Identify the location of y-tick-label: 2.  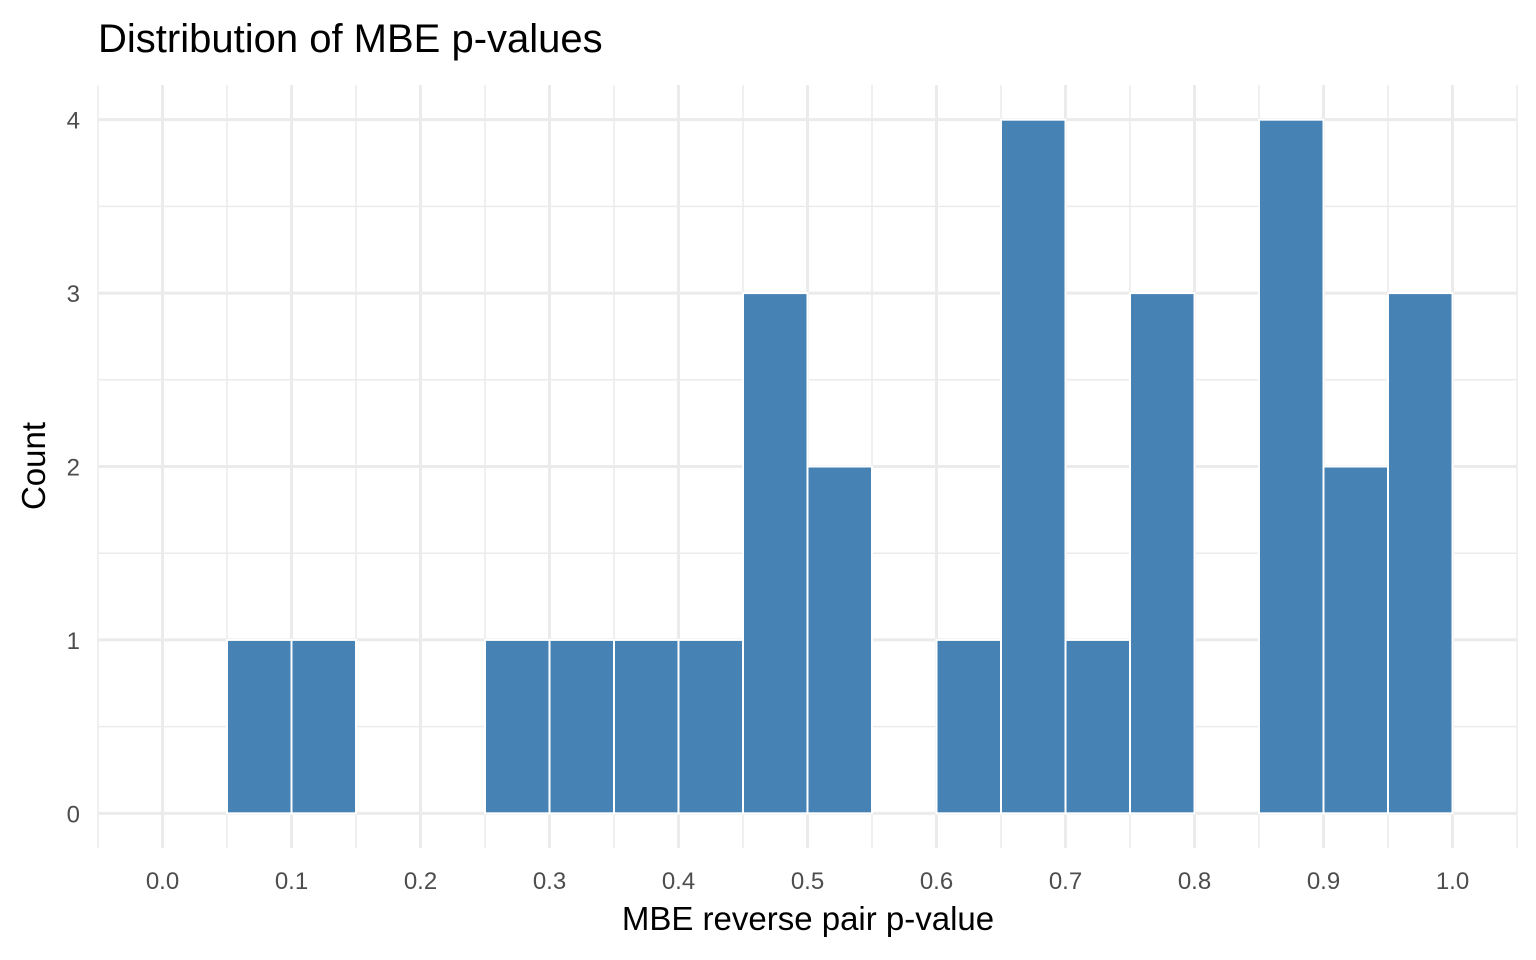
(73, 468).